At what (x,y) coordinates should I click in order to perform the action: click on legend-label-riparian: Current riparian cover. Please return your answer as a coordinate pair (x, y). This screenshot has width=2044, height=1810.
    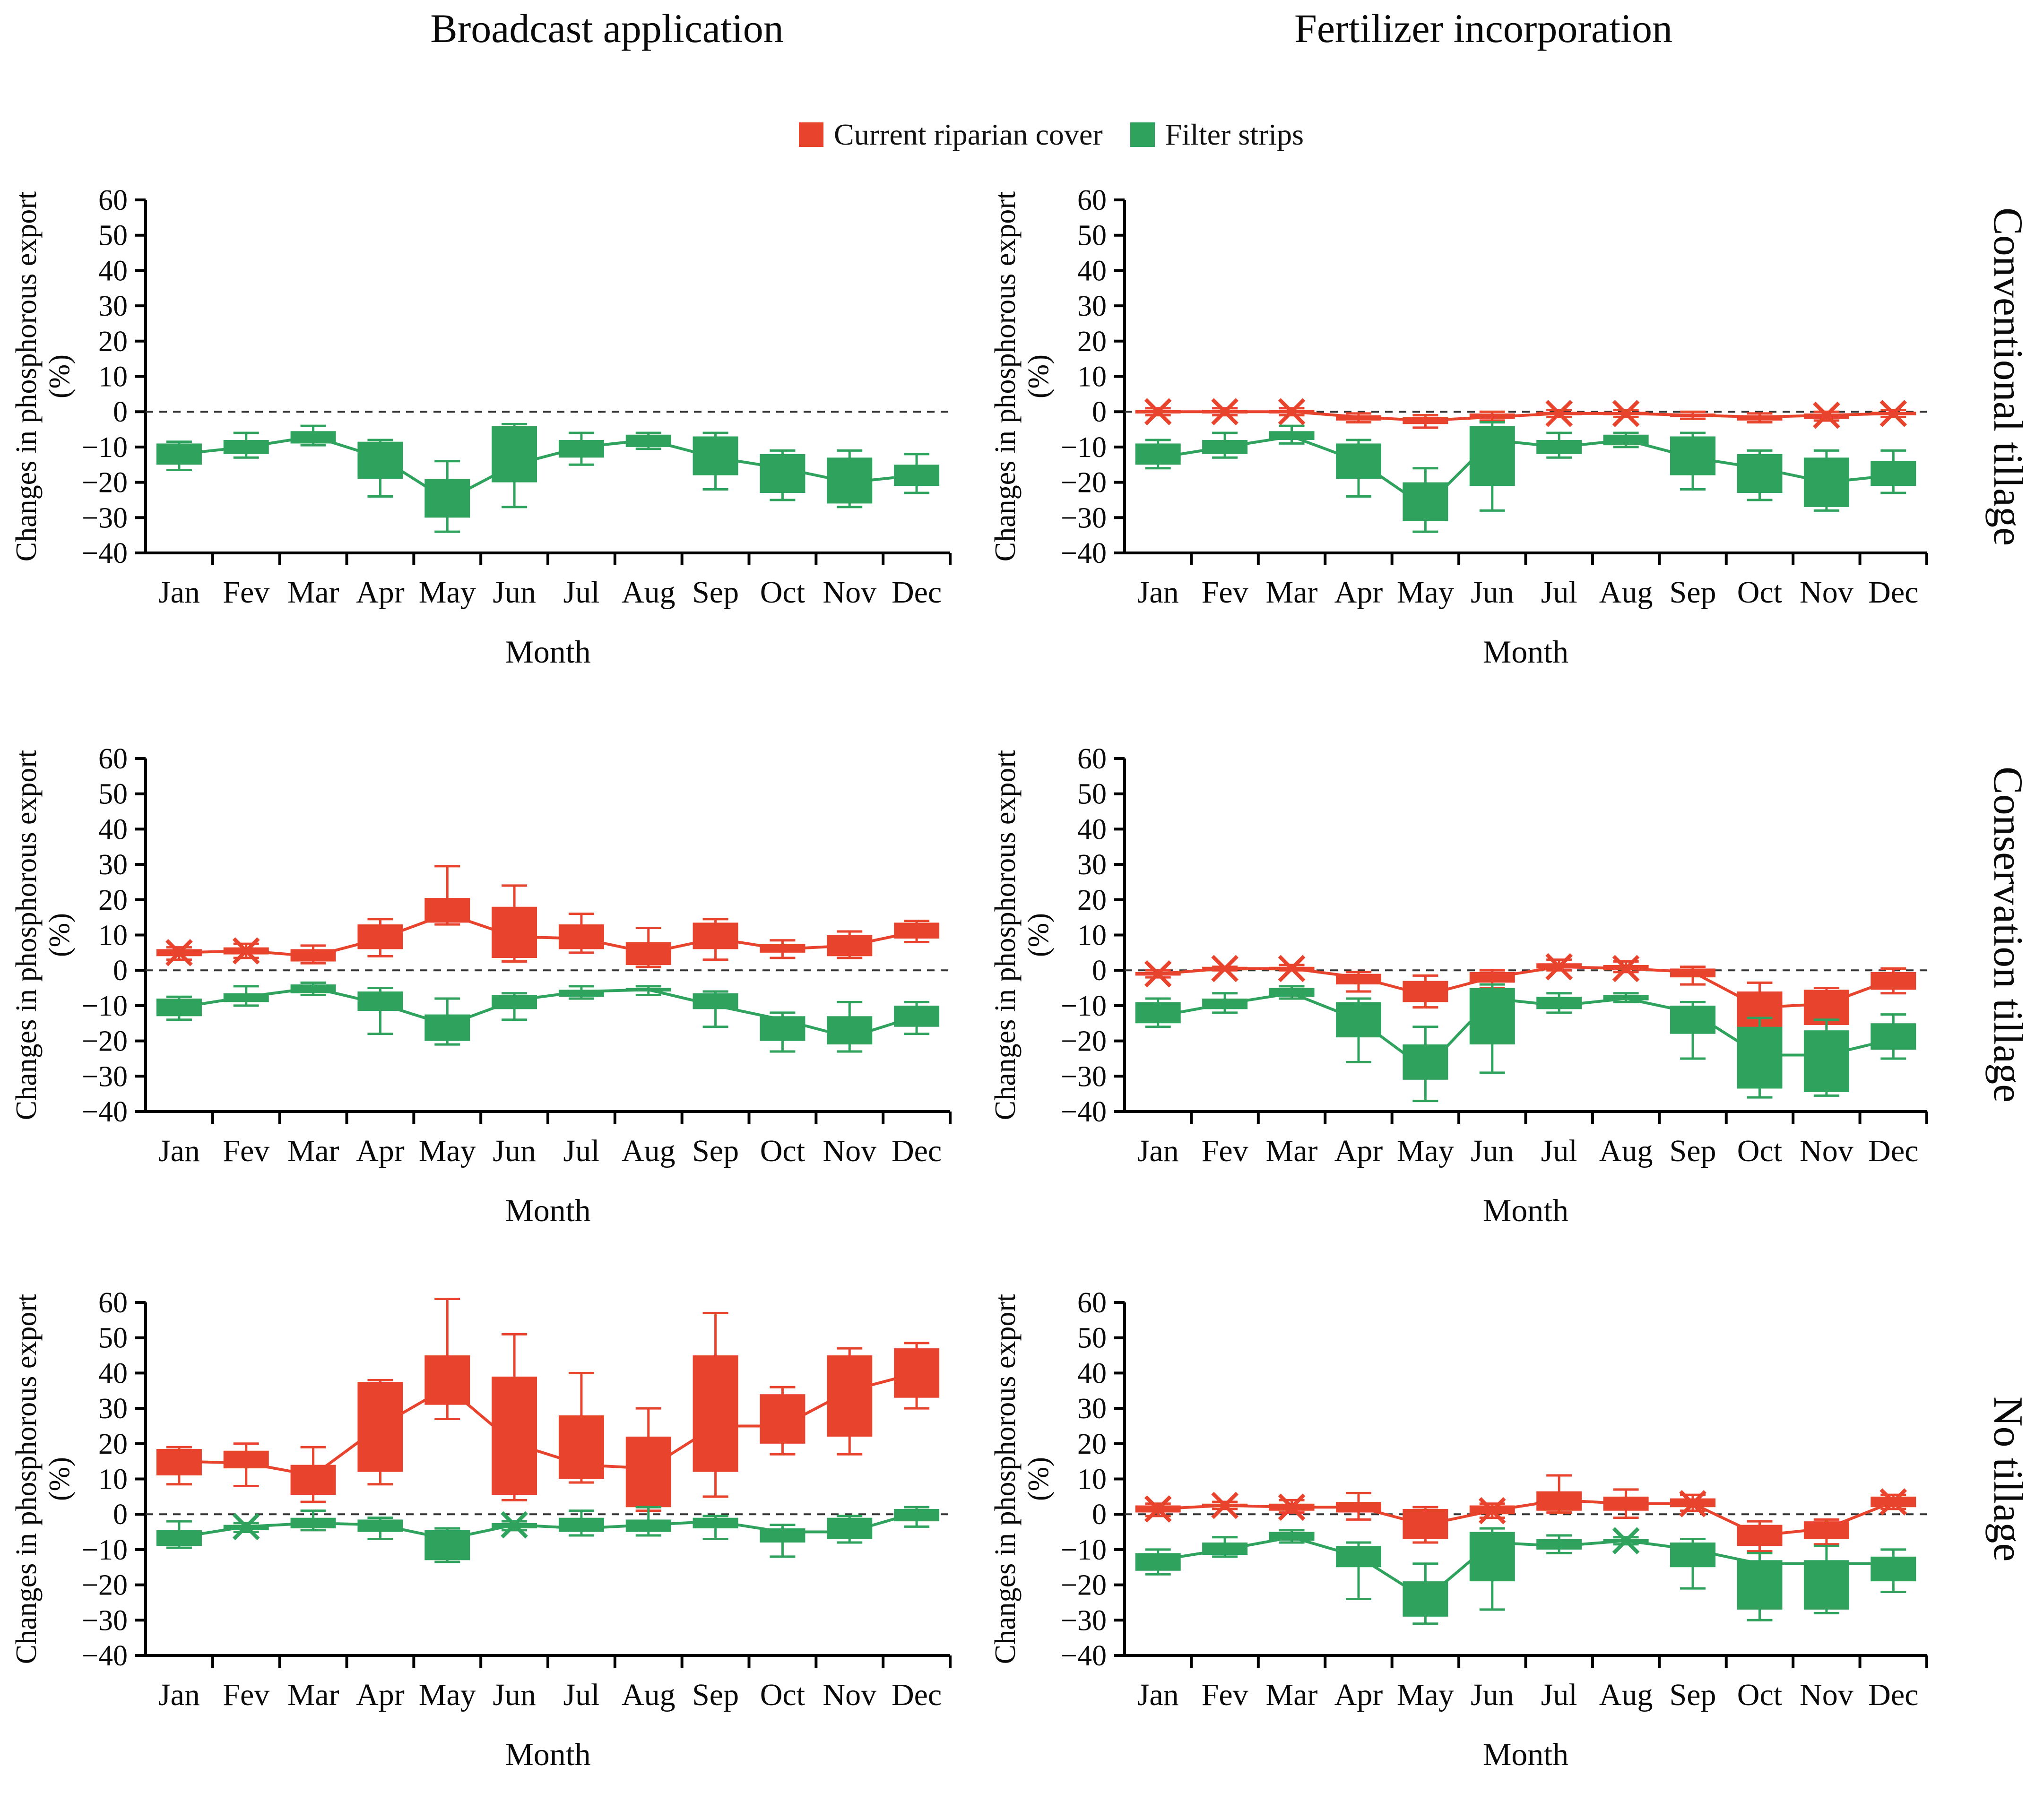
    Looking at the image, I should click on (968, 134).